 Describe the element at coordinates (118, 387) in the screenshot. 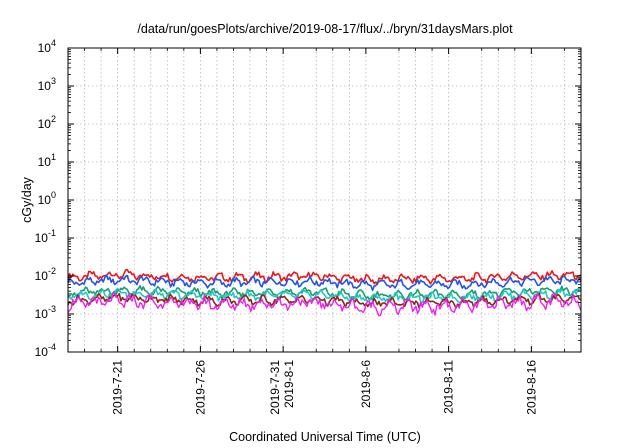

I see `x-tick-label: 2019-7-21` at that location.